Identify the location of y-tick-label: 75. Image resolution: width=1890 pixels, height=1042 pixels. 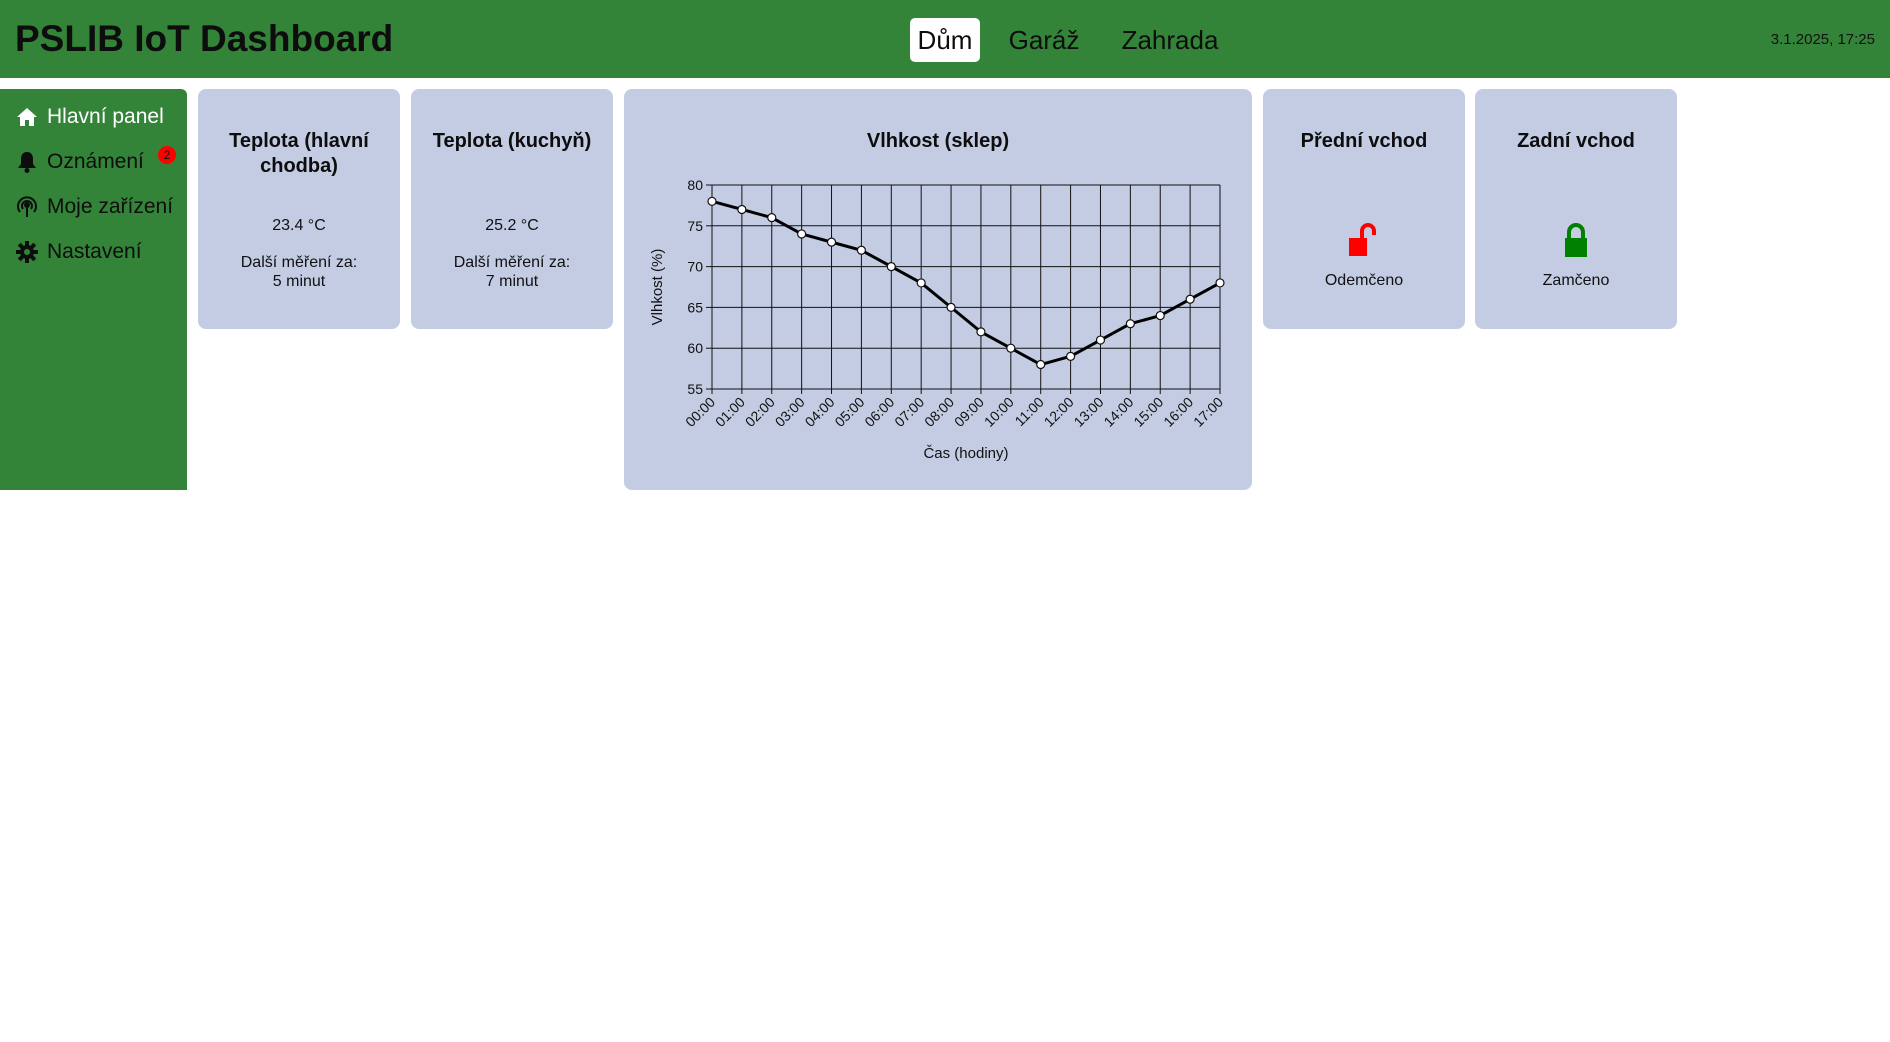
(695, 226).